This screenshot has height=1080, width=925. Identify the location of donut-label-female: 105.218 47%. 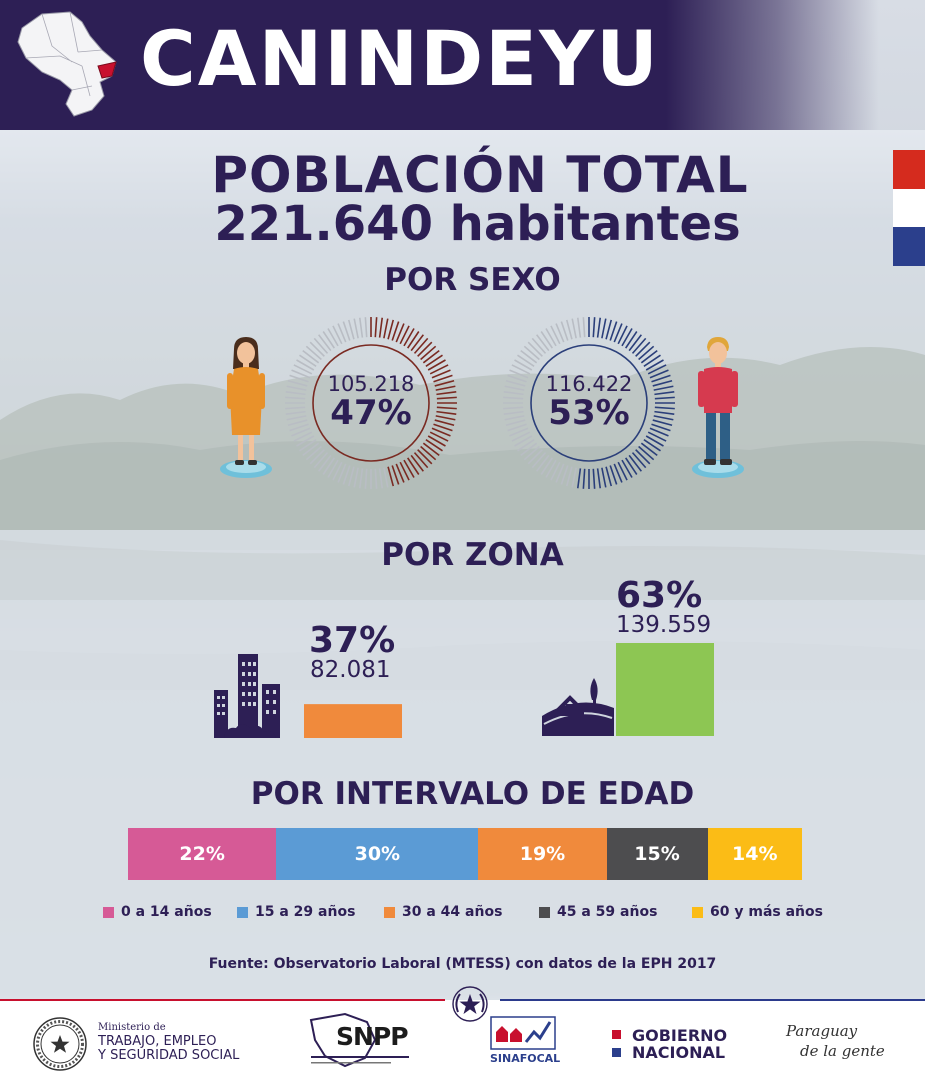
(371, 401).